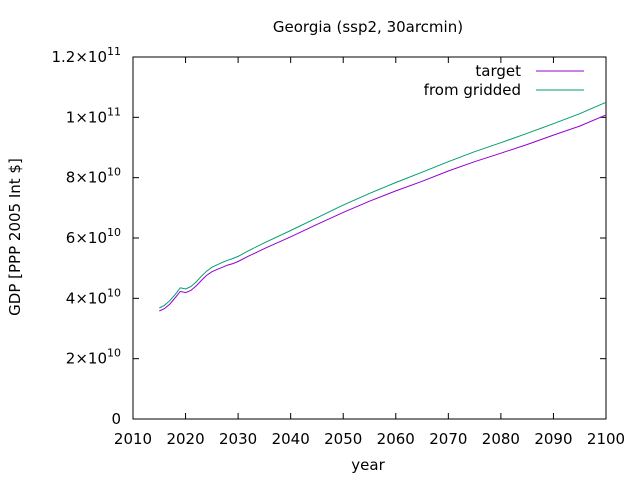  I want to click on y-tick-label: 2×10¹⁰, so click(93, 357).